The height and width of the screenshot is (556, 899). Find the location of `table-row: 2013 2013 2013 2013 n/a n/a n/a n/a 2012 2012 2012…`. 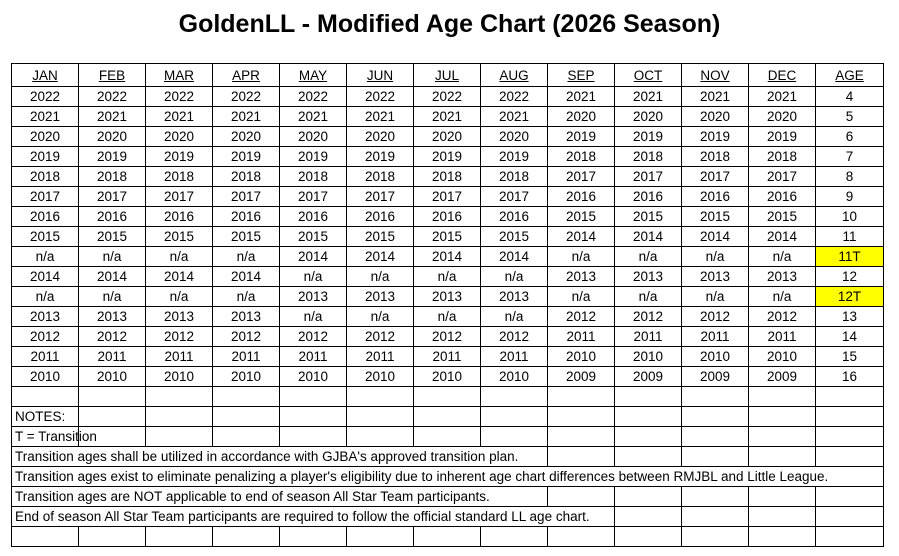

table-row: 2013 2013 2013 2013 n/a n/a n/a n/a 2012 2012 2012… is located at coordinates (447, 316).